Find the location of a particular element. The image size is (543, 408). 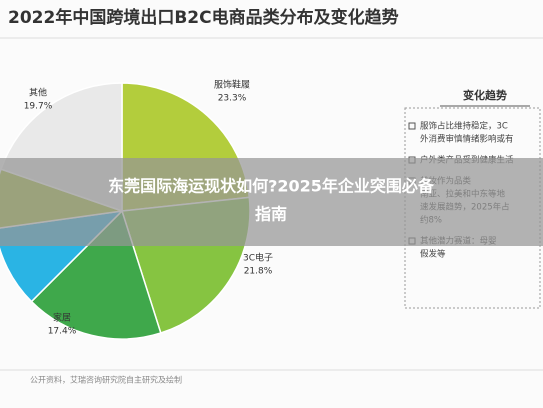

slice-label: 3C电子 is located at coordinates (258, 258).